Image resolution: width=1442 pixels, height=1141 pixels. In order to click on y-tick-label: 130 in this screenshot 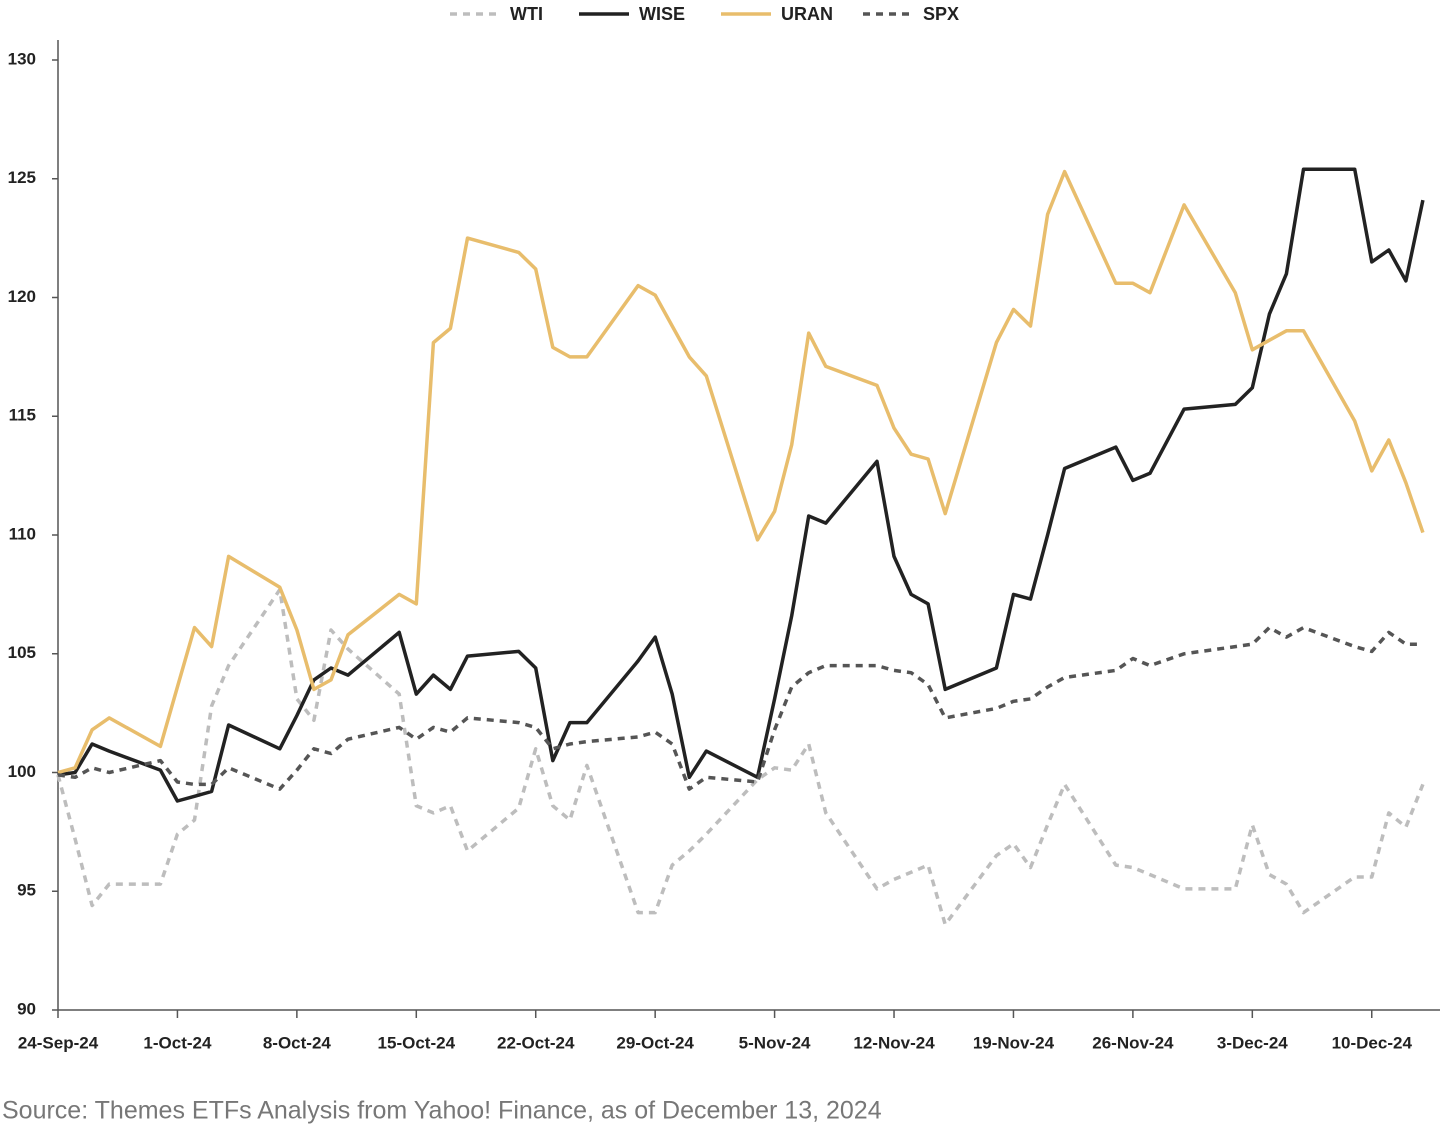, I will do `click(22, 58)`.